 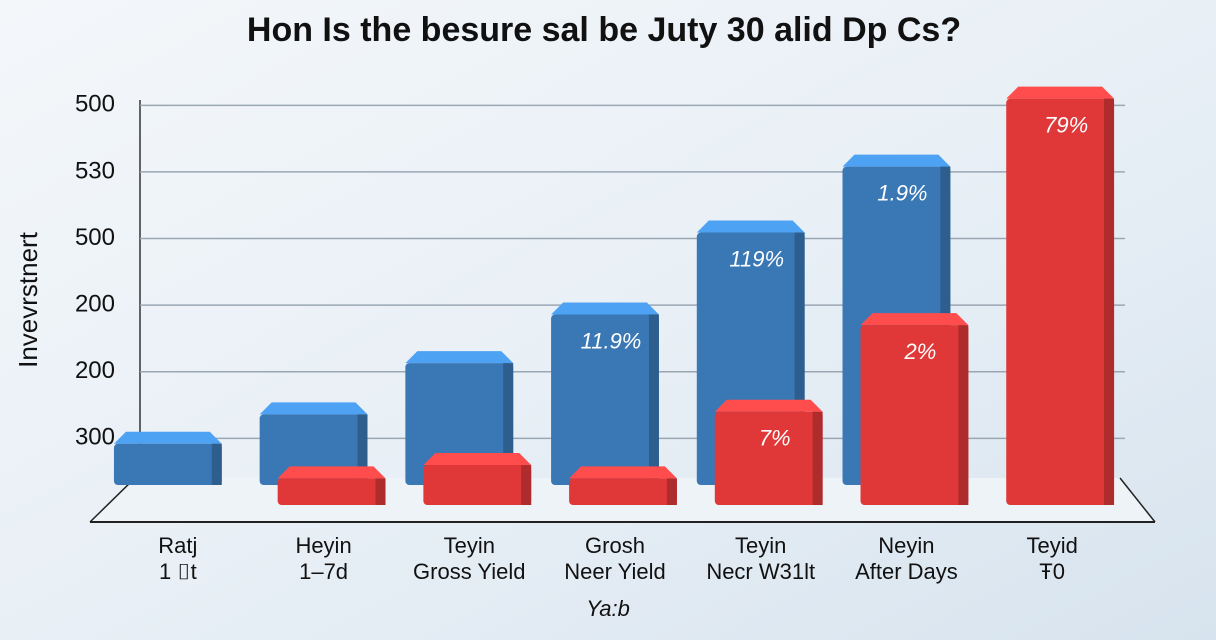 I want to click on data-label: 7%, so click(x=775, y=438).